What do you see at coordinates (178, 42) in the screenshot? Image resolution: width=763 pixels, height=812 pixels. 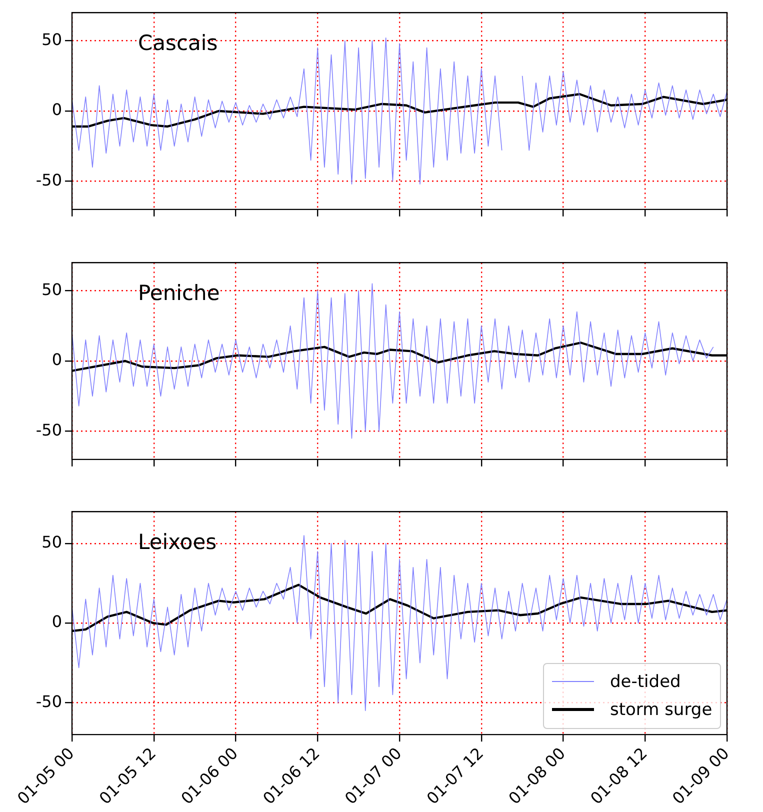 I see `annotation: Cascais` at bounding box center [178, 42].